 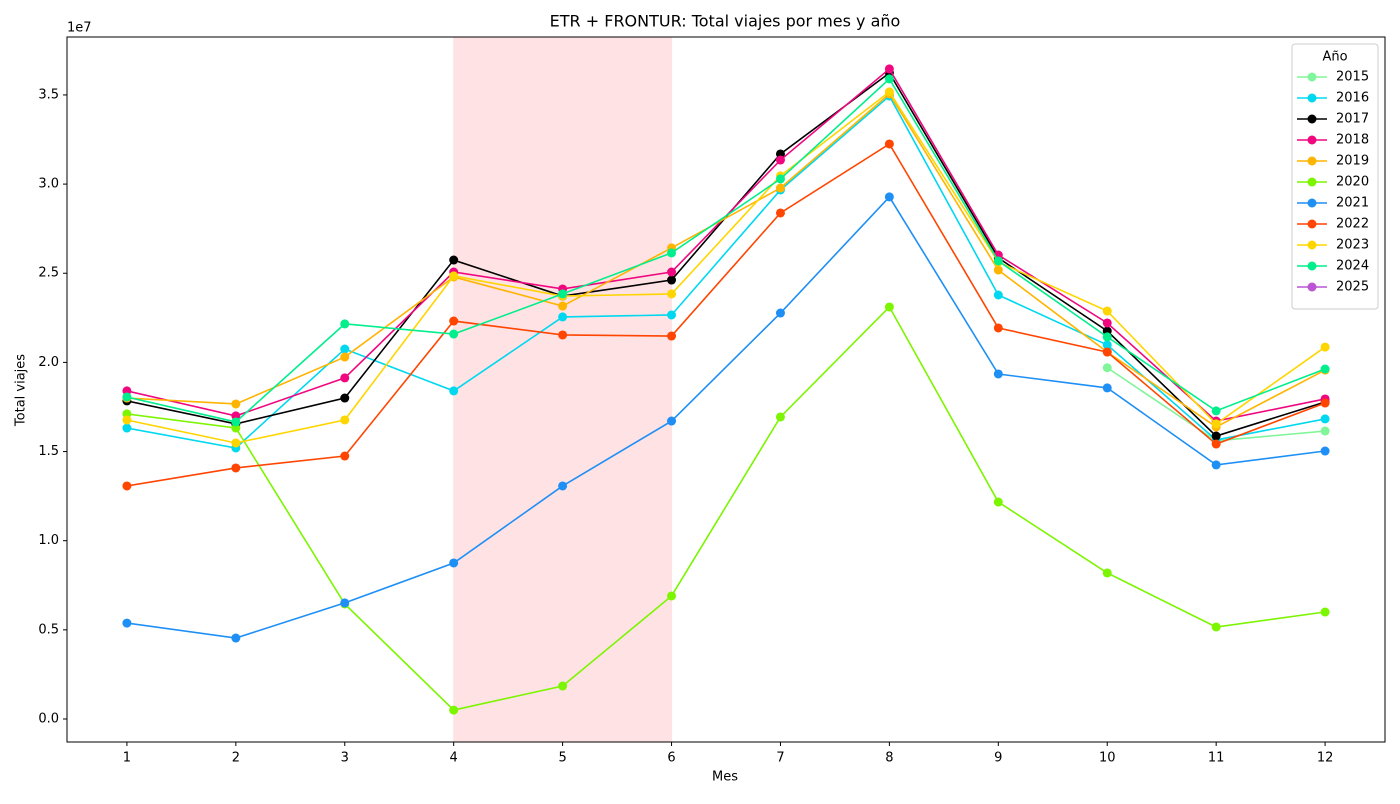 What do you see at coordinates (1352, 77) in the screenshot?
I see `legend-label: 2015` at bounding box center [1352, 77].